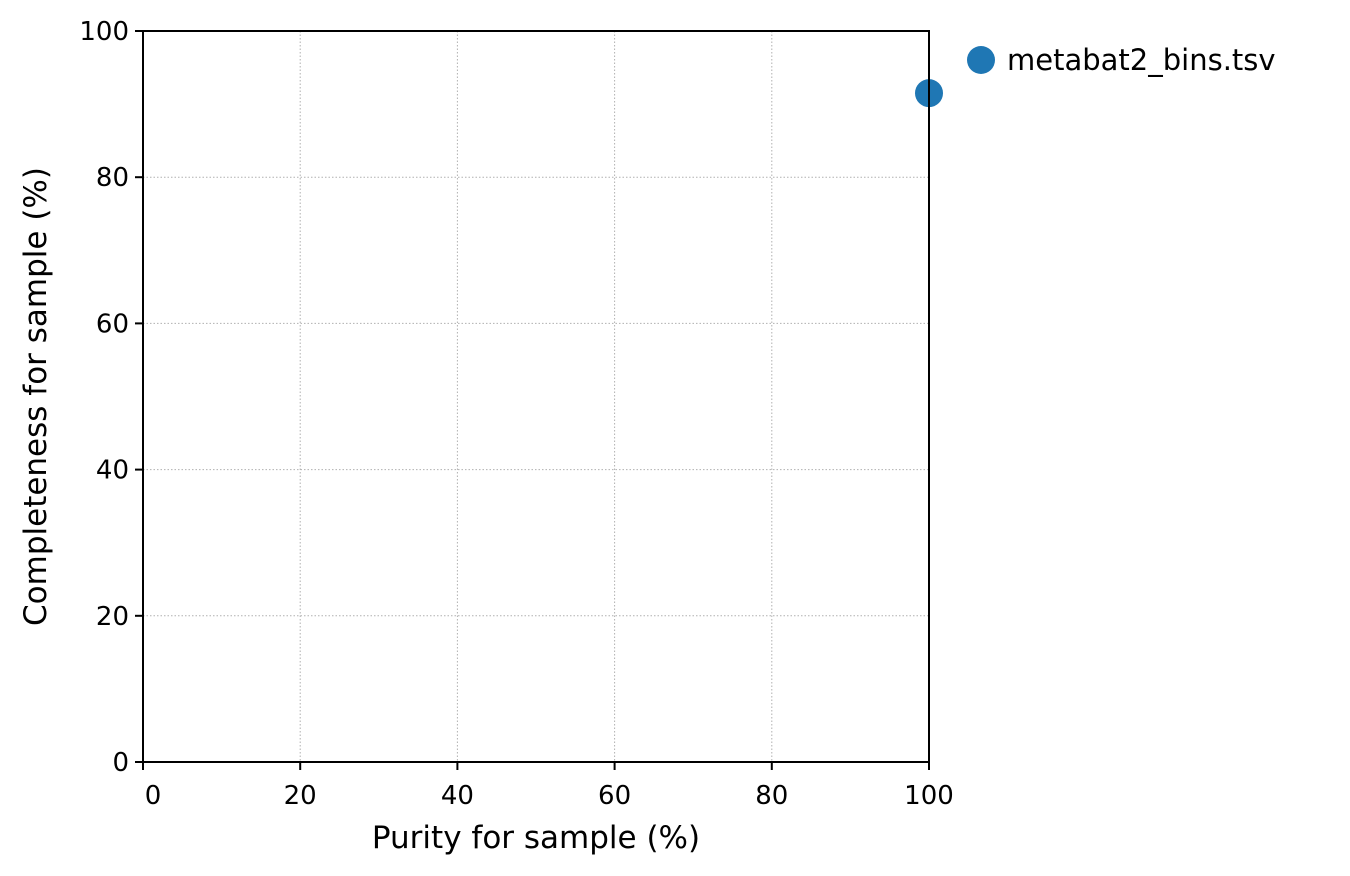  I want to click on x-axis-ticks: 0 20 40 60 80 100, so click(548, 786).